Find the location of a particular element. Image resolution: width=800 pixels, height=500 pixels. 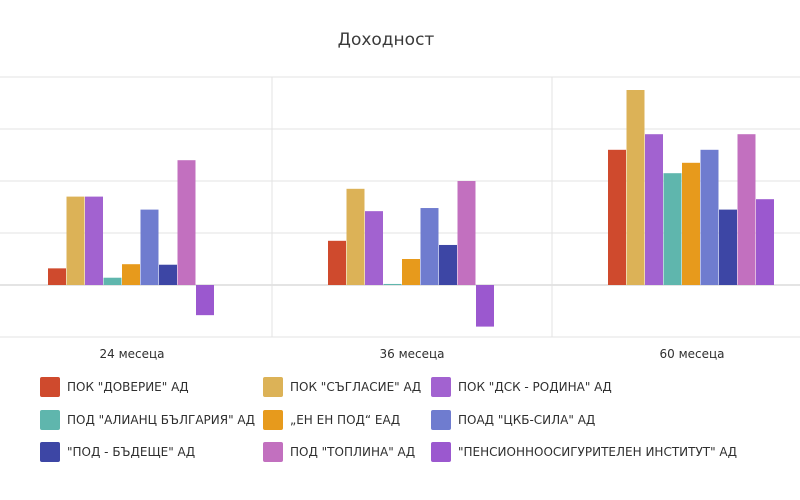

legend-item: ПОД "ТОПЛИНА" АД is located at coordinates (339, 452).